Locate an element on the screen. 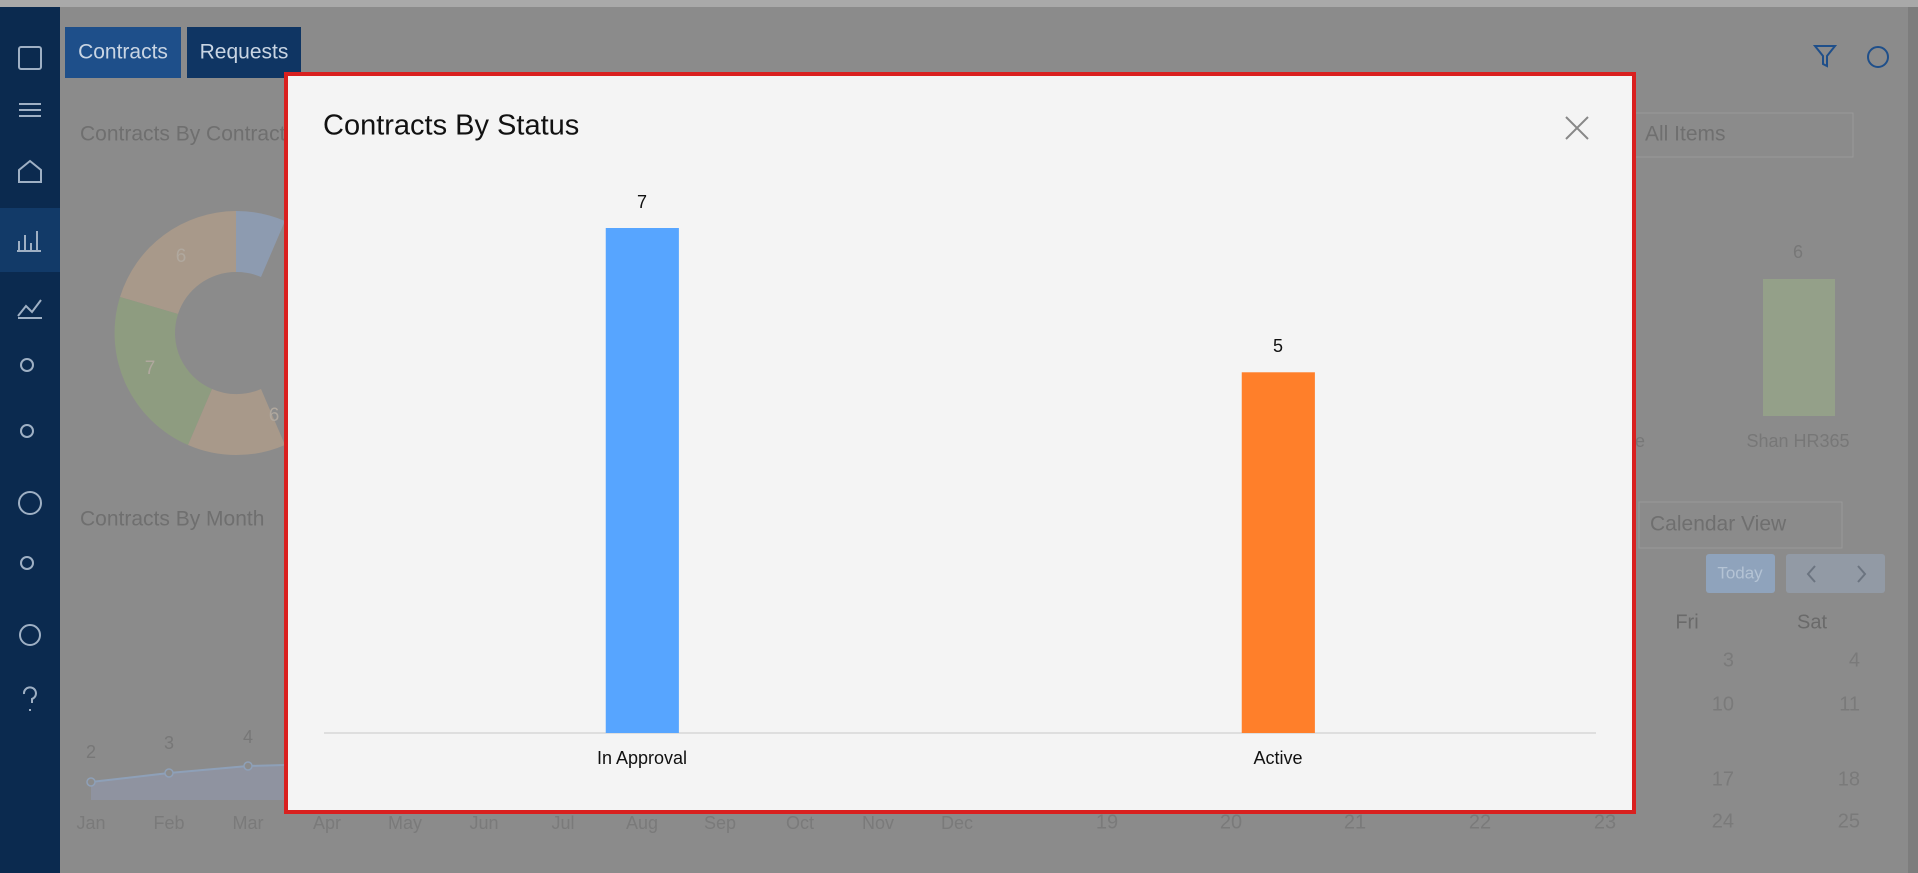 The image size is (1918, 873). calendar-day: 18 is located at coordinates (1849, 779).